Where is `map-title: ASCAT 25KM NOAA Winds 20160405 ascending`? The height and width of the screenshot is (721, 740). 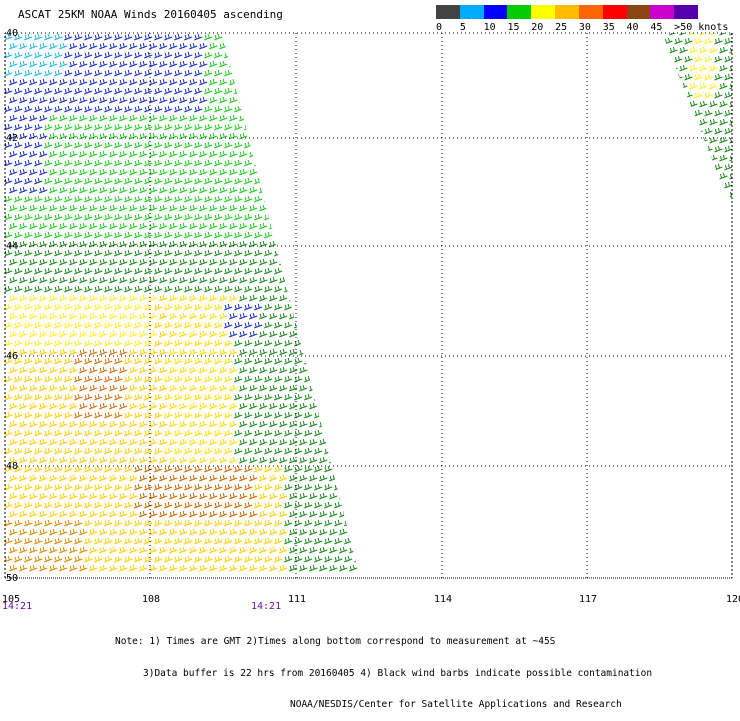 map-title: ASCAT 25KM NOAA Winds 20160405 ascending is located at coordinates (150, 14).